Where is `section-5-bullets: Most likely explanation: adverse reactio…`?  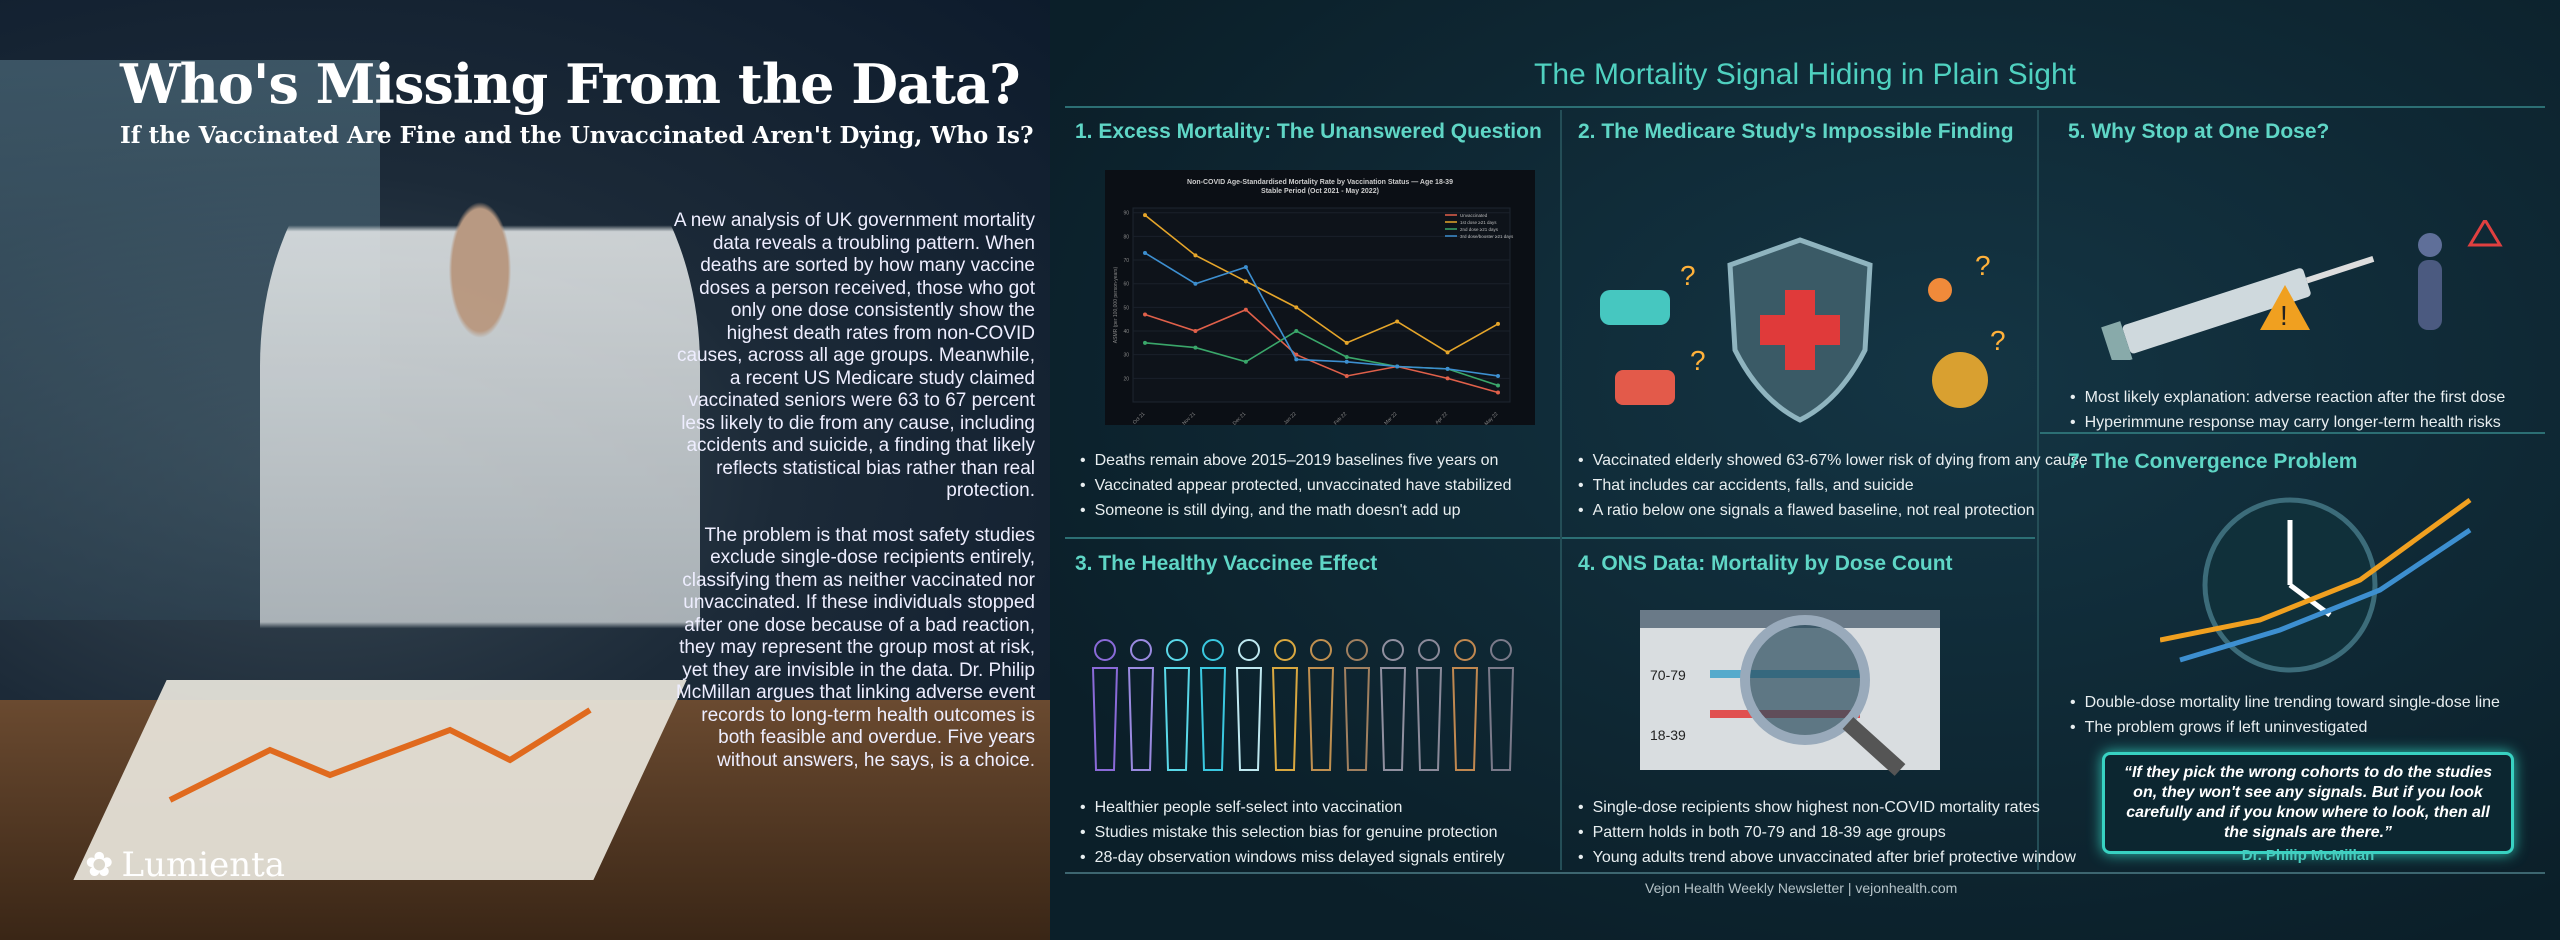 section-5-bullets: Most likely explanation: adverse reactio… is located at coordinates (2288, 410).